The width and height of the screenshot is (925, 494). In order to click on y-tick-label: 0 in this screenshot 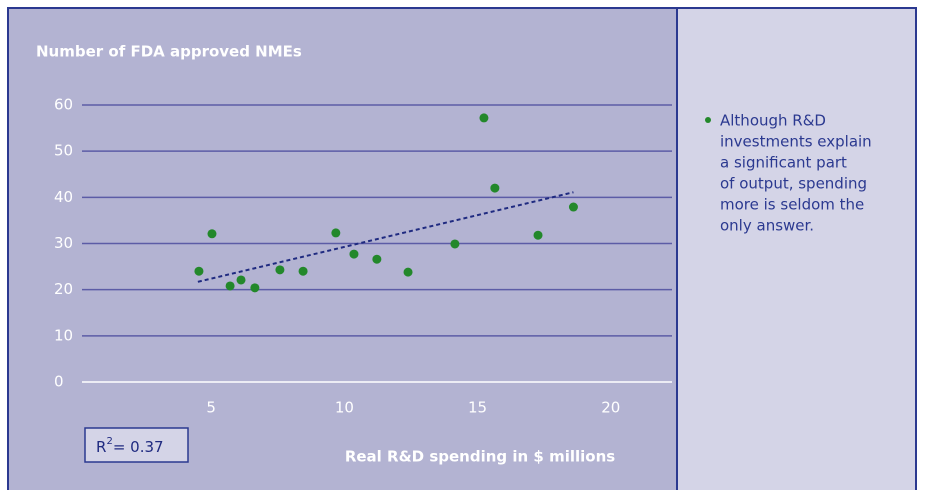, I will do `click(59, 382)`.